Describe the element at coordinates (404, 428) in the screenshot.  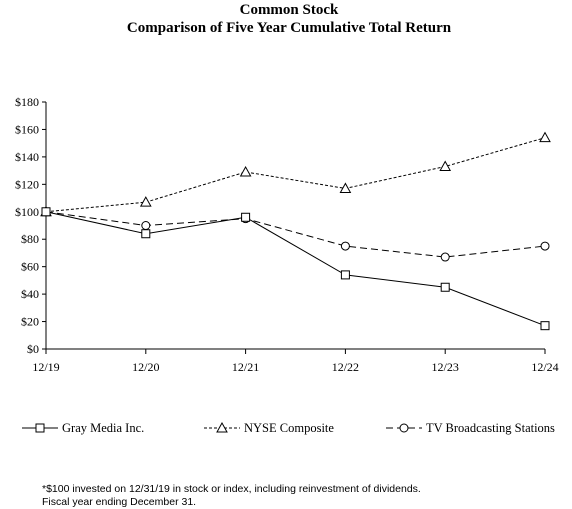
I see `legend-marker-circle` at that location.